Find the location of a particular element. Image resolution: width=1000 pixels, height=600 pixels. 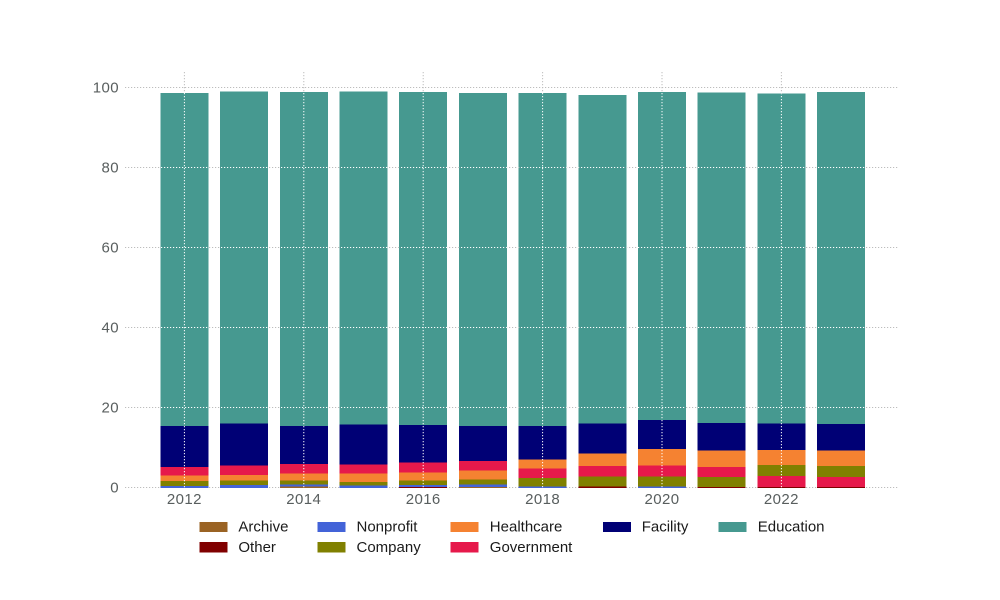

svg-text: 100 is located at coordinates (106, 88).